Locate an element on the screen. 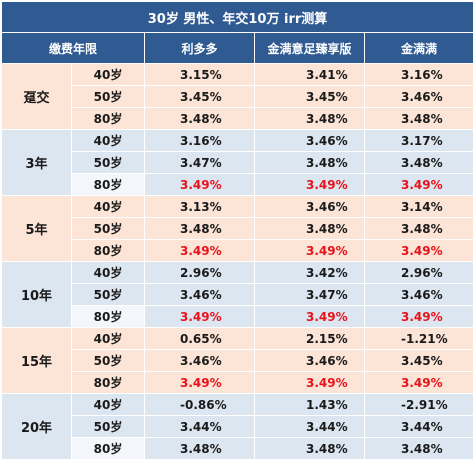  table-row: 50岁 3.45% 3.45% 3.46% is located at coordinates (238, 96).